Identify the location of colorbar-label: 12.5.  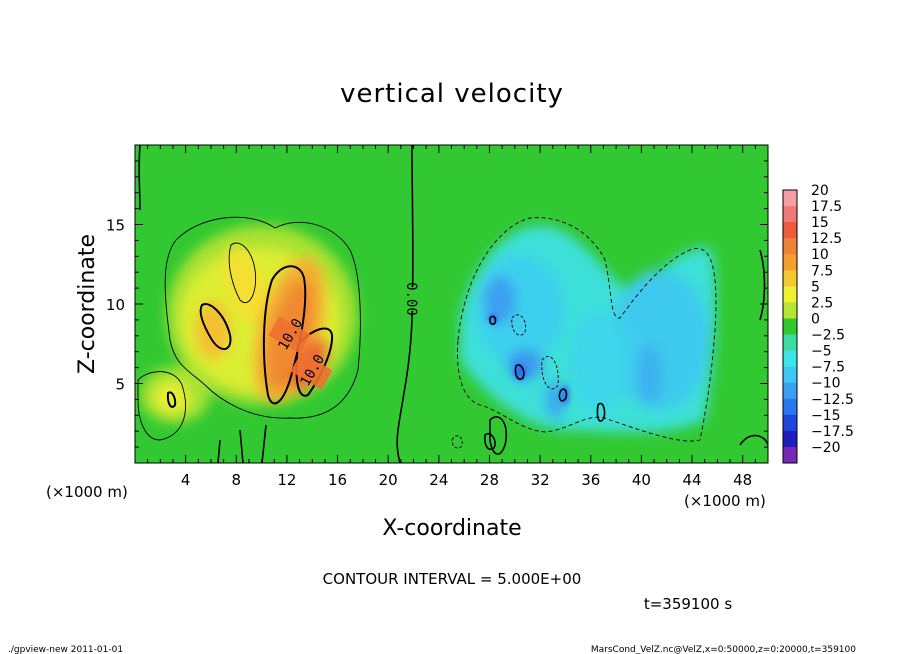
(826, 239).